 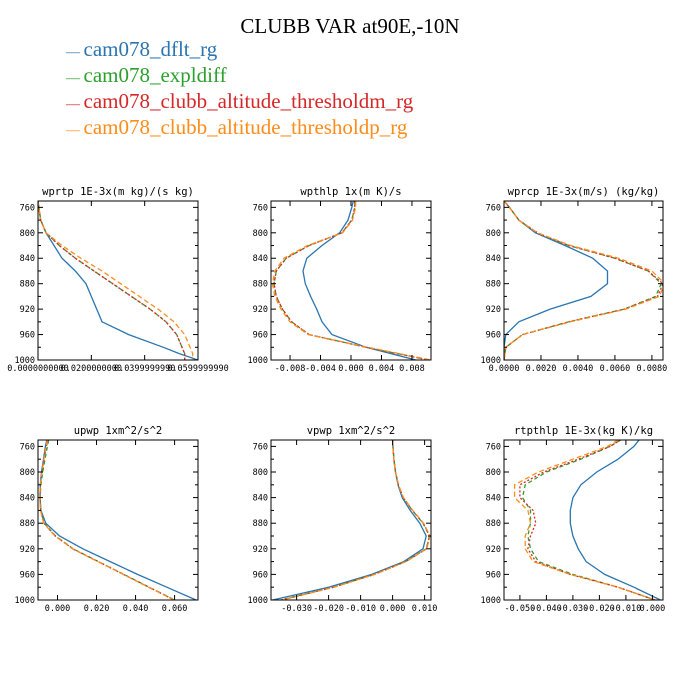 What do you see at coordinates (91, 369) in the screenshot?
I see `x-tick-label: 0.0200000000` at bounding box center [91, 369].